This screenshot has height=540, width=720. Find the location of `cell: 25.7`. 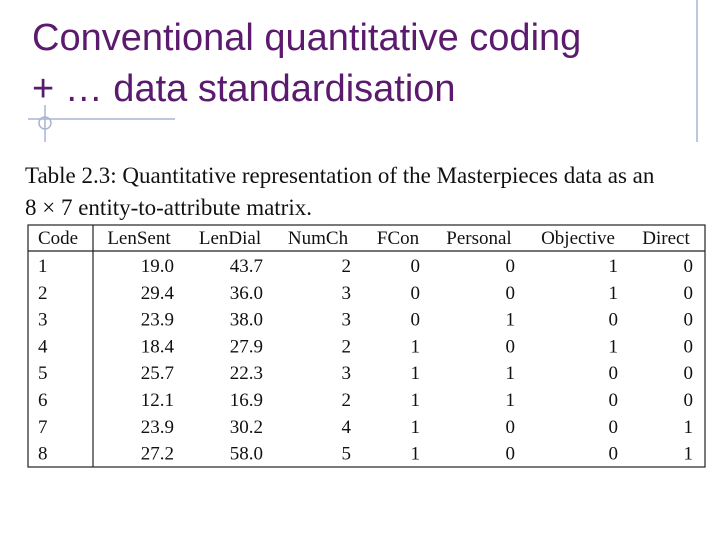

cell: 25.7 is located at coordinates (157, 373).